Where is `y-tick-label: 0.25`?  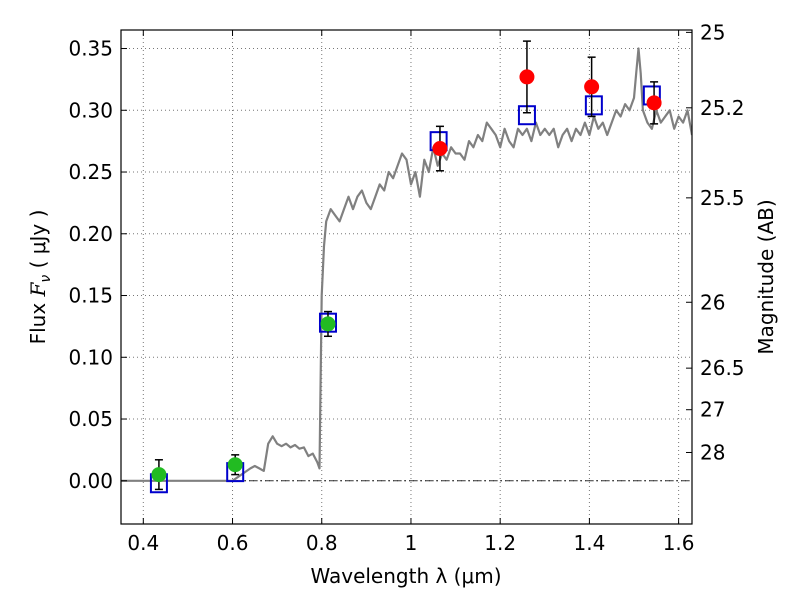 y-tick-label: 0.25 is located at coordinates (90, 172).